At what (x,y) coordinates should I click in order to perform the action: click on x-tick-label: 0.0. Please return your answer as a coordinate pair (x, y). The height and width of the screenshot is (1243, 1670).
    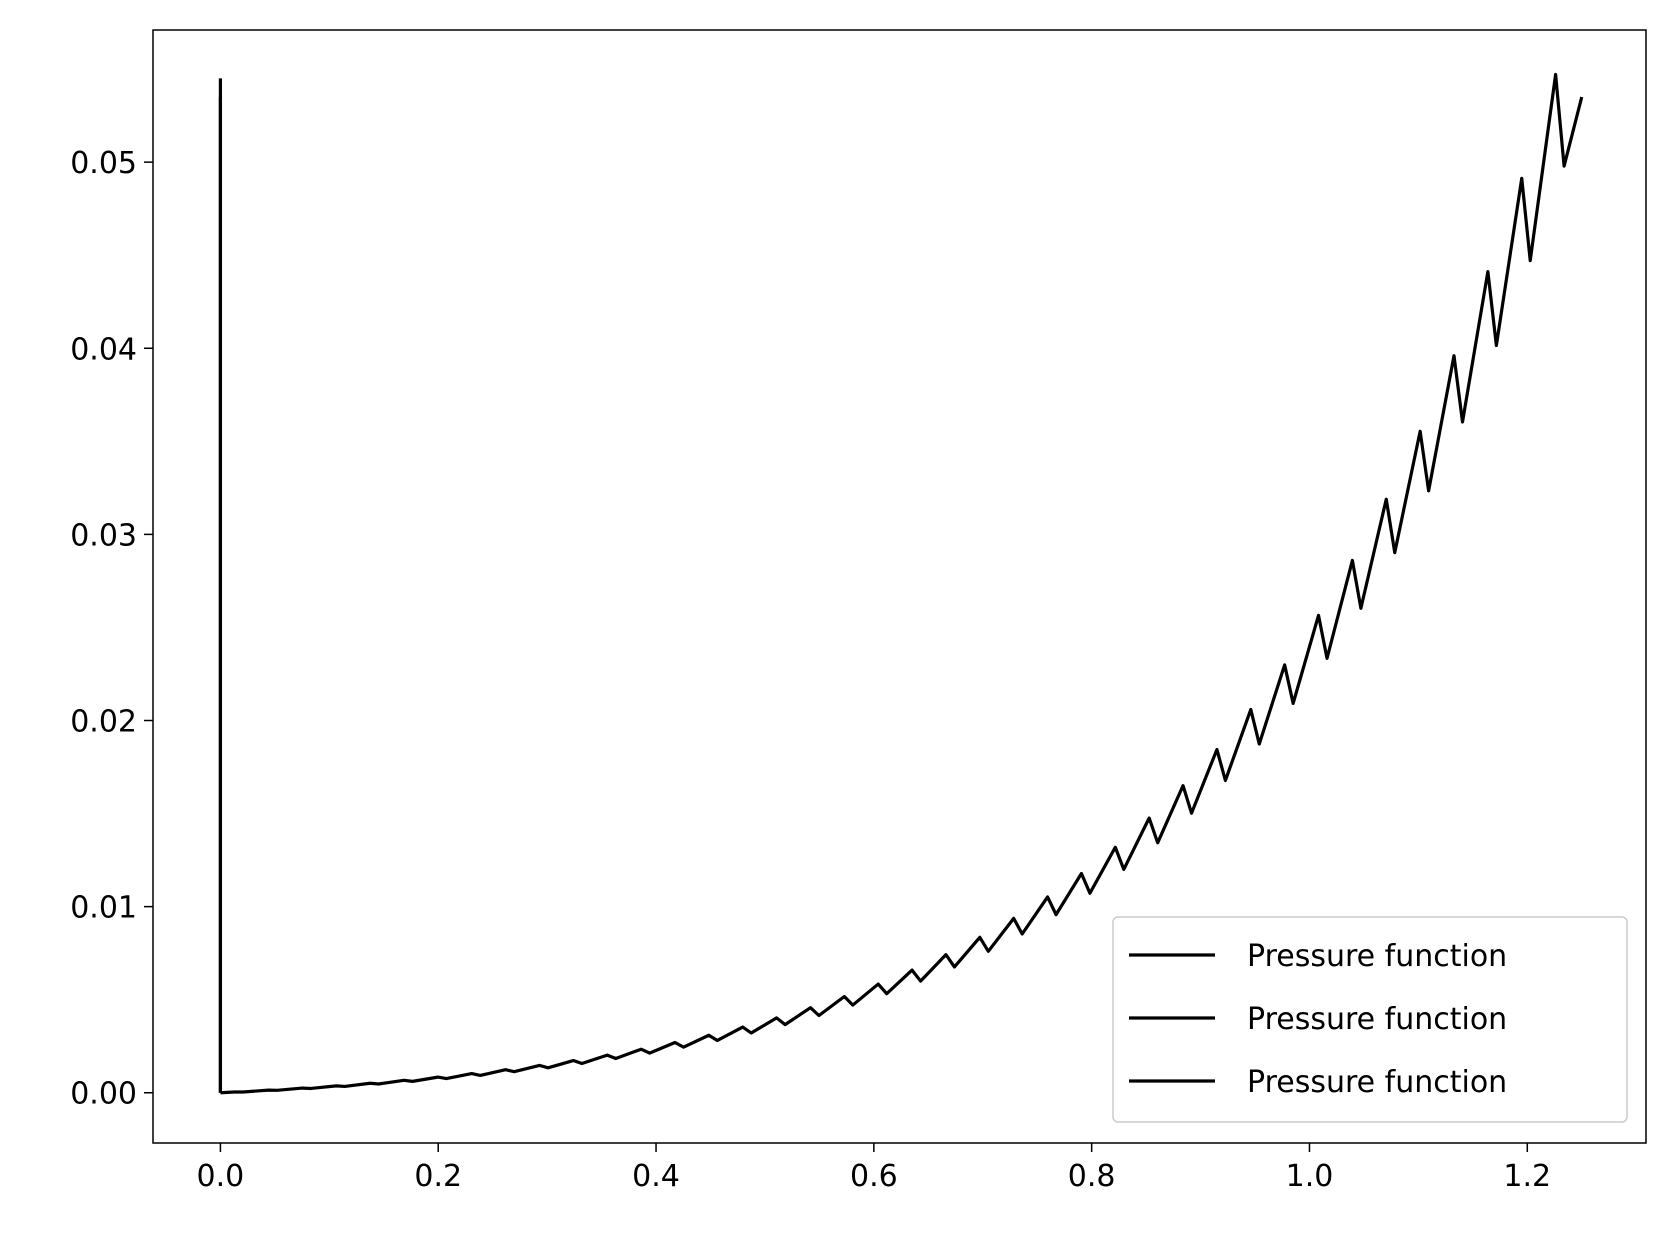
    Looking at the image, I should click on (221, 1176).